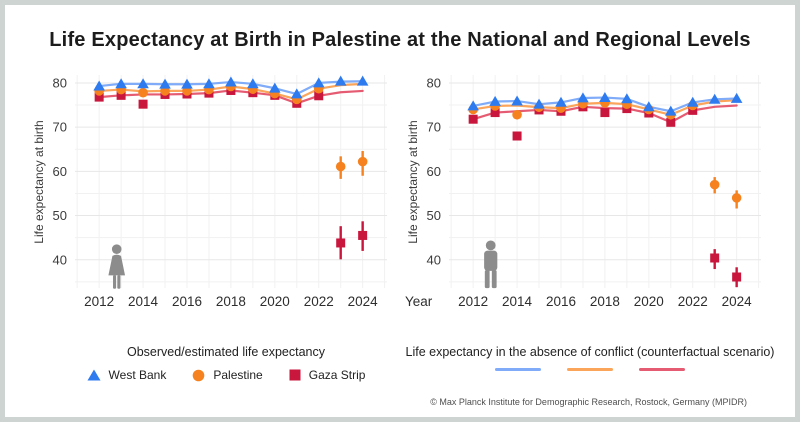 The height and width of the screenshot is (422, 800). I want to click on legend-counterfactual-items, so click(590, 369).